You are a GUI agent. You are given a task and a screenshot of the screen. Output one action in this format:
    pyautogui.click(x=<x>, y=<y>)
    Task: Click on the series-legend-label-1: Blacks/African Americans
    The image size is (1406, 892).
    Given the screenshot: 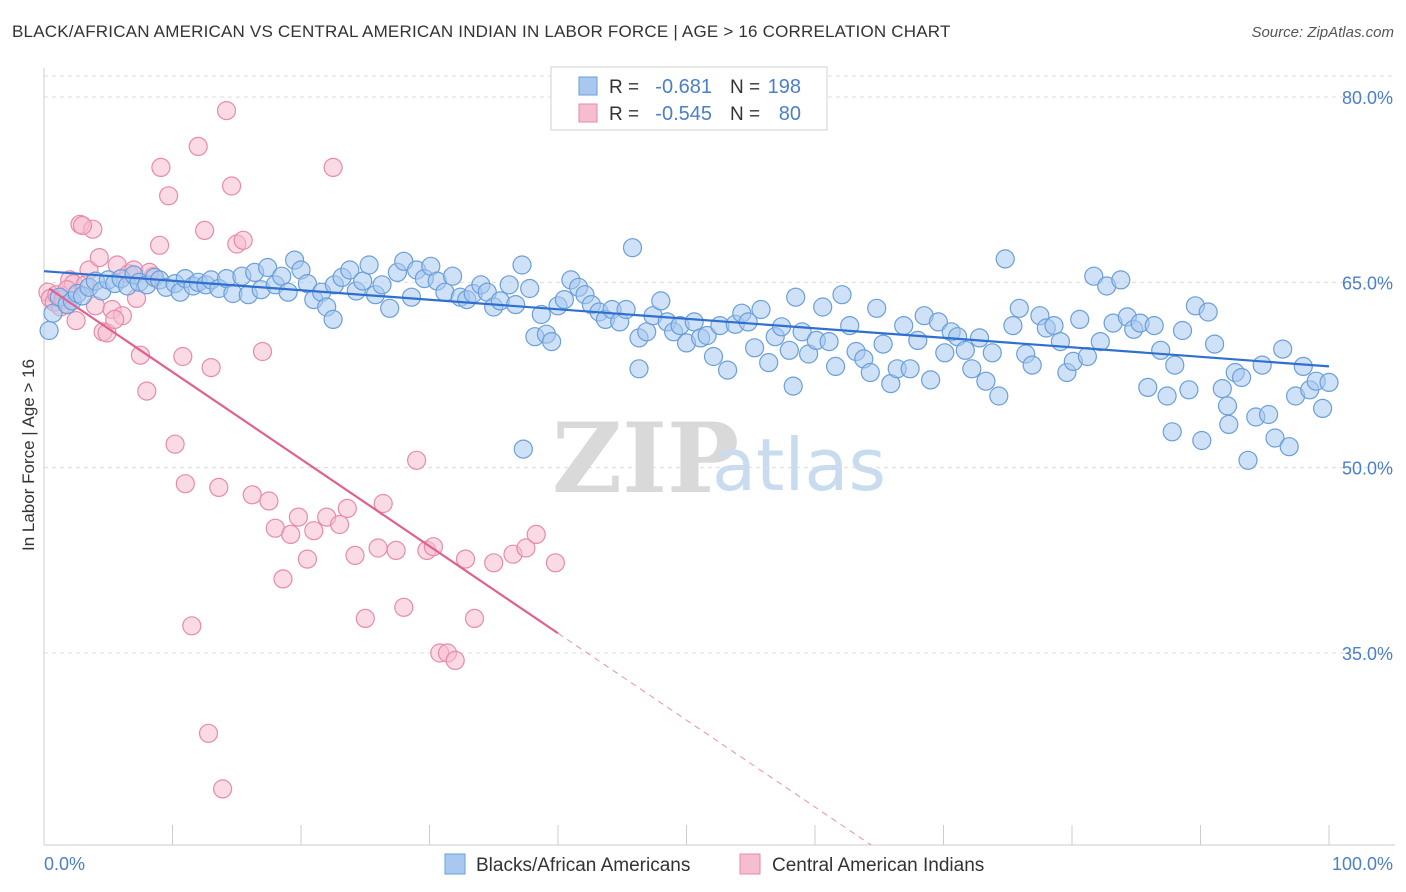 What is the action you would take?
    pyautogui.click(x=583, y=865)
    